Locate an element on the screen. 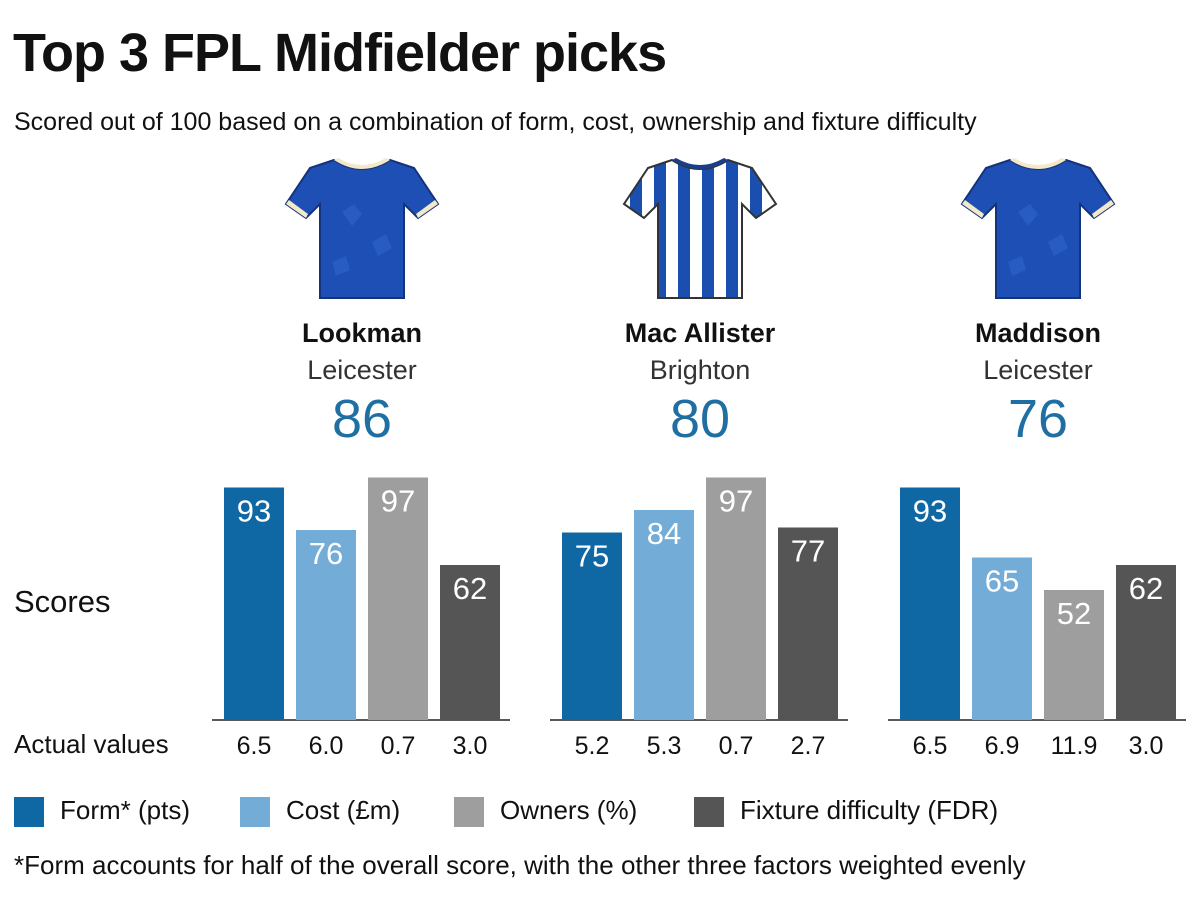 The height and width of the screenshot is (900, 1200). player-club: Brighton is located at coordinates (700, 370).